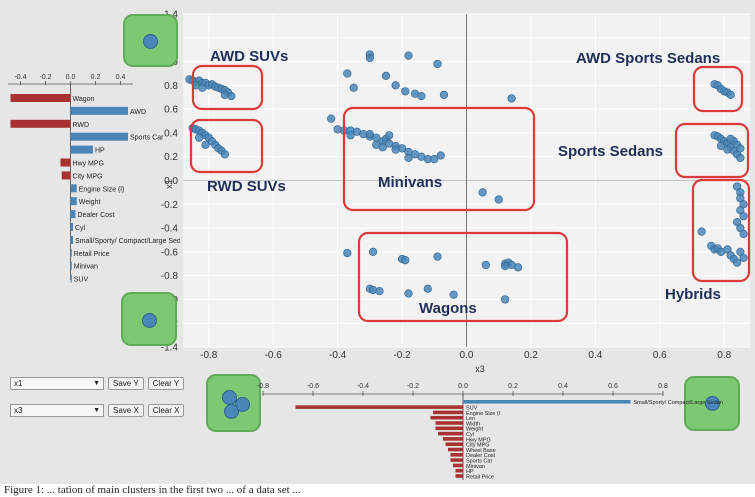 The image size is (755, 497). What do you see at coordinates (233, 403) in the screenshot?
I see `cluster-glyph-bottom-left` at bounding box center [233, 403].